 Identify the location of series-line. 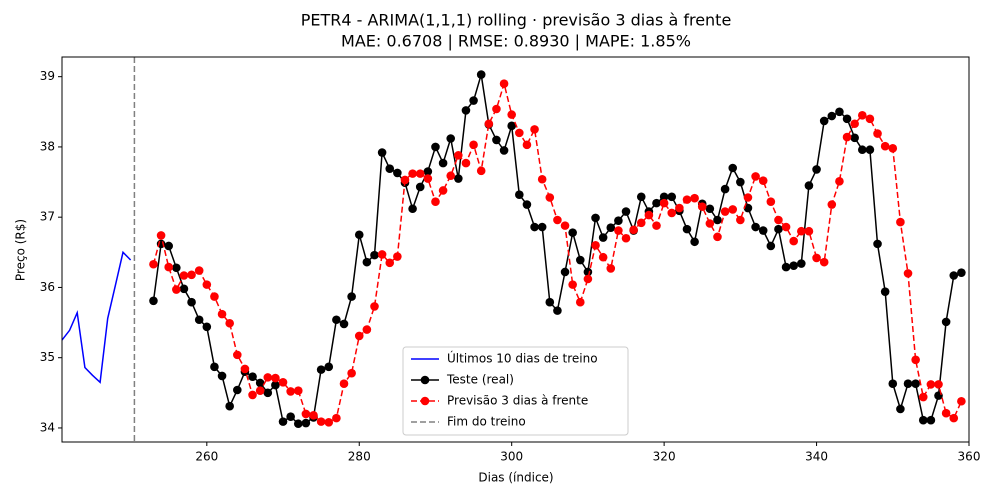
(97, 317).